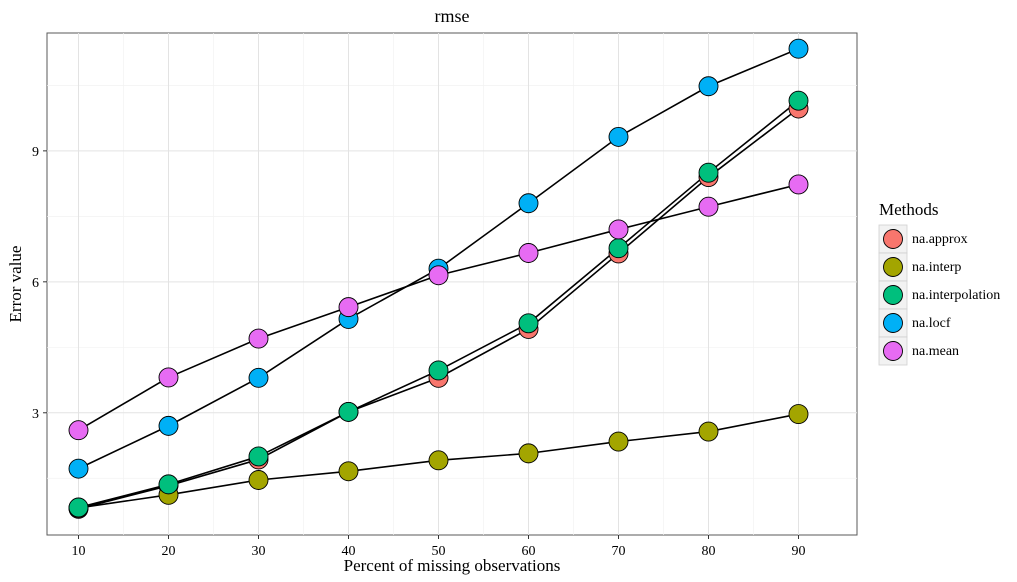 The width and height of the screenshot is (1017, 582). Describe the element at coordinates (15, 284) in the screenshot. I see `y-axis-label: Error value` at that location.